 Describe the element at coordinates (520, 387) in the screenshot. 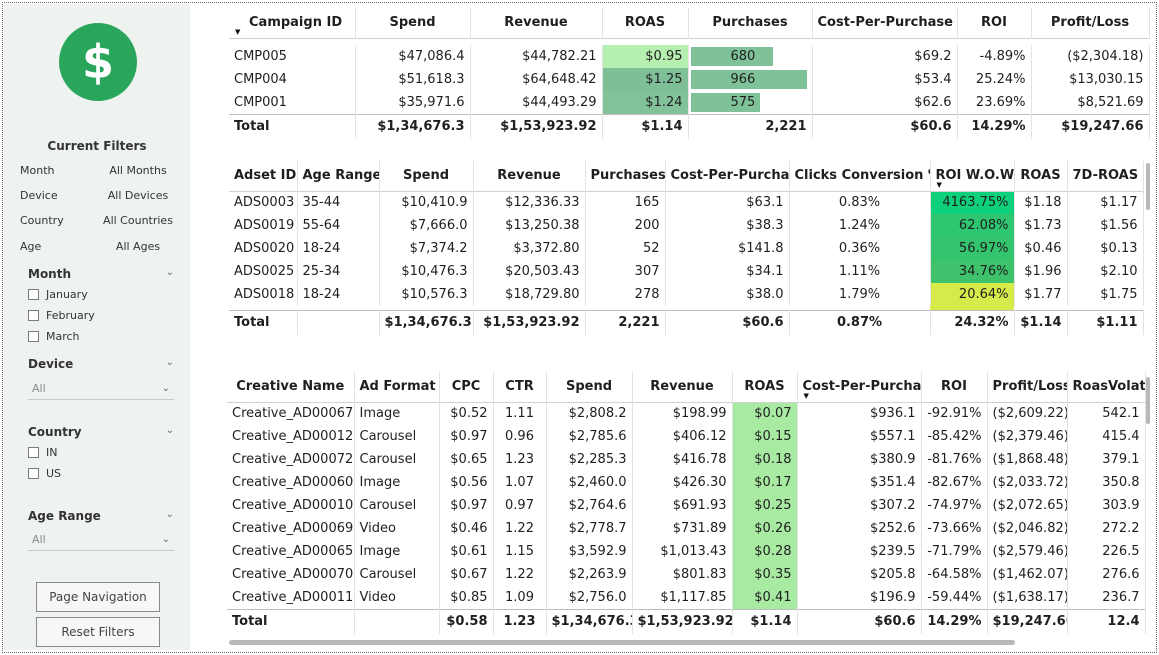

I see `column-header-ctr: CTR` at that location.